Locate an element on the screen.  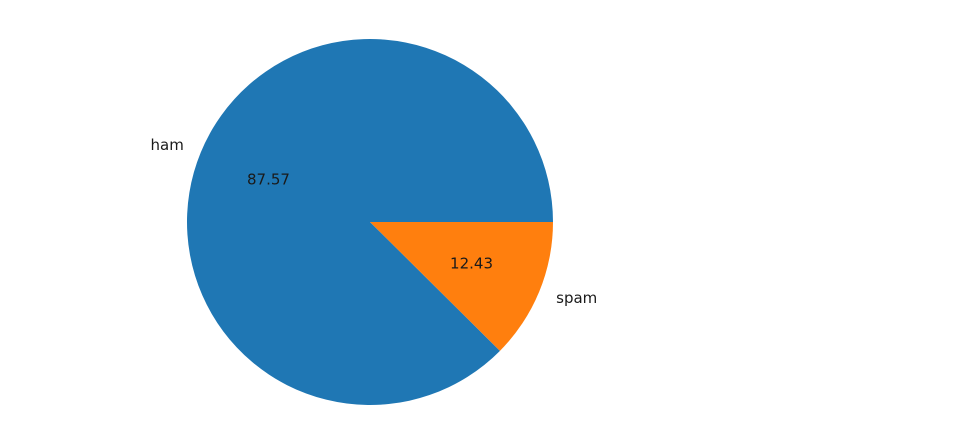
pie-slice-spam is located at coordinates (461, 286).